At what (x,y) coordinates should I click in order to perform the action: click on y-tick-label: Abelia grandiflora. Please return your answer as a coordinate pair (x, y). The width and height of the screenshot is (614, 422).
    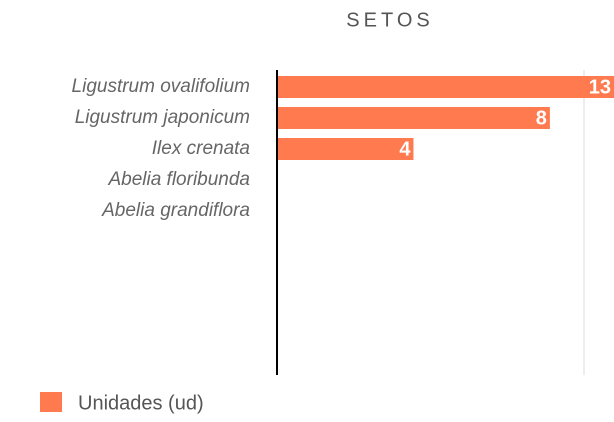
    Looking at the image, I should click on (175, 210).